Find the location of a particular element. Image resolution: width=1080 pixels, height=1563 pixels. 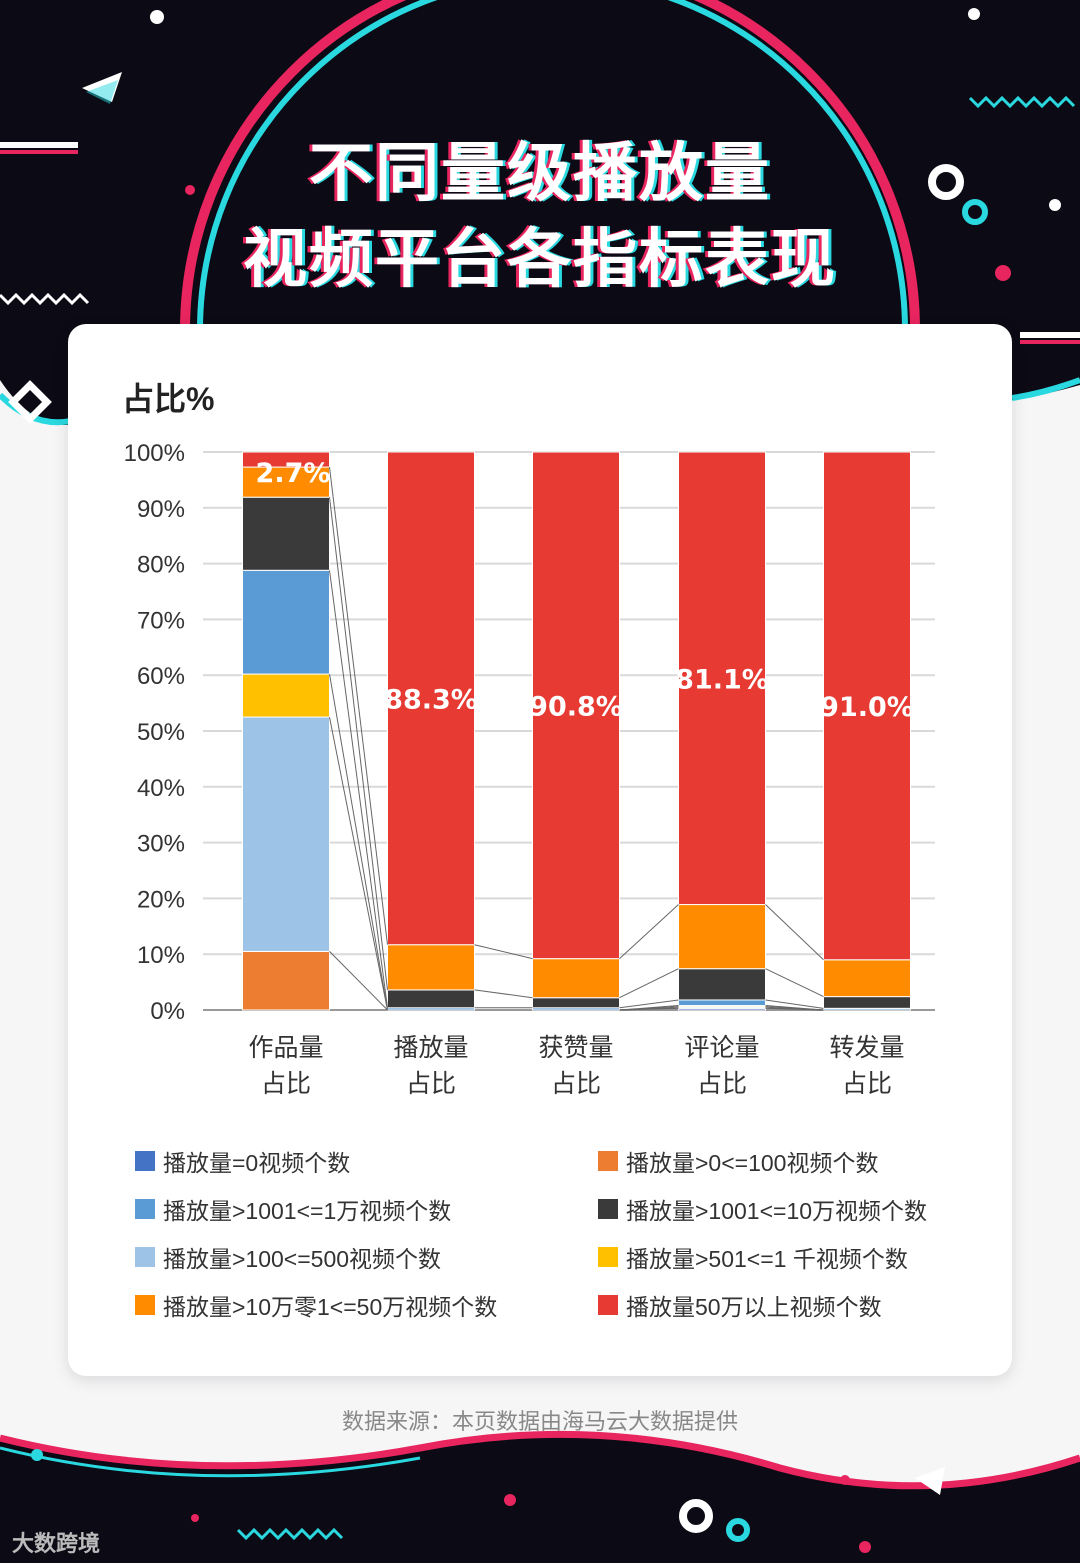

legend-label: 播放量>0<=100视频个数 is located at coordinates (752, 1163).